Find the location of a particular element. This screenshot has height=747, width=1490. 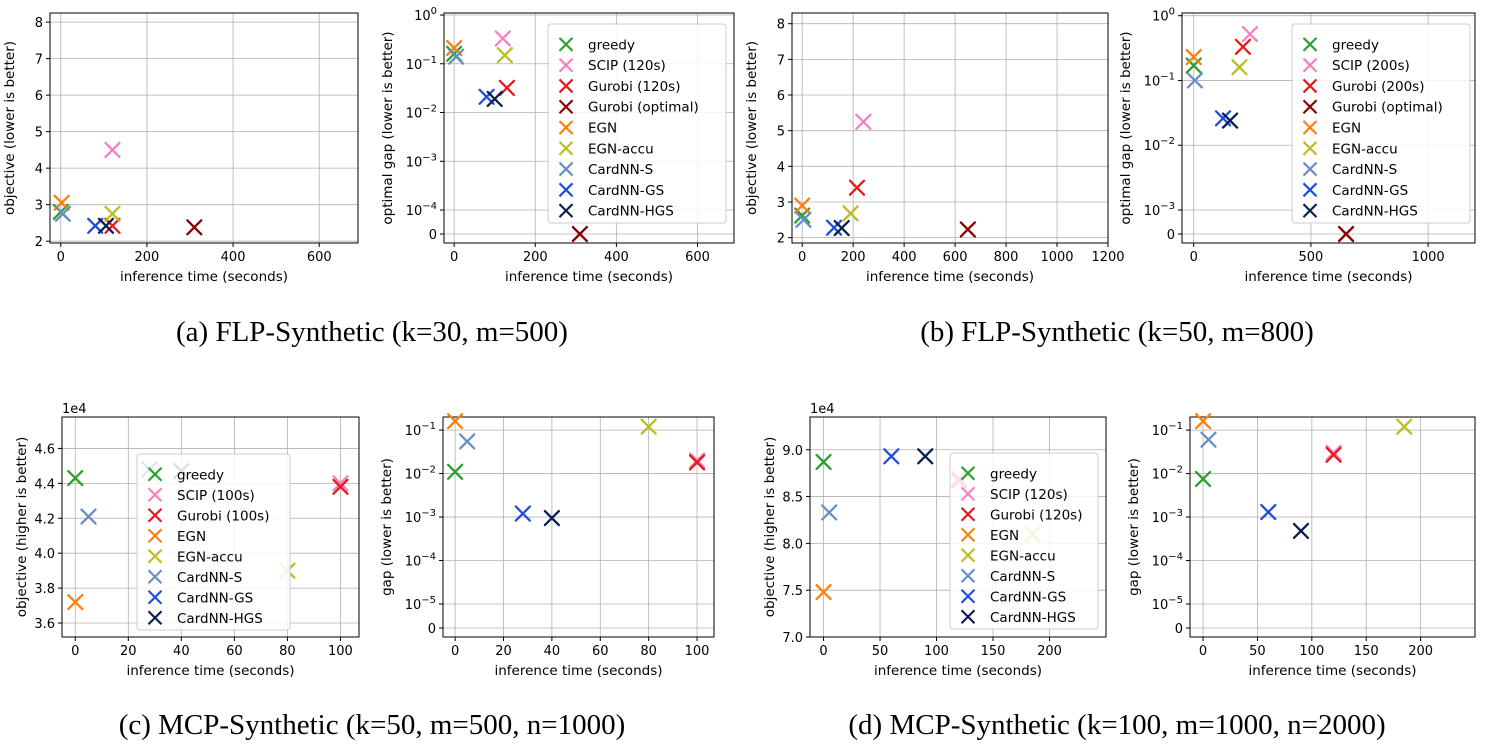

caption-c: (c) MCP-Synthetic (k=50, m=500, n=1000) is located at coordinates (372, 725).